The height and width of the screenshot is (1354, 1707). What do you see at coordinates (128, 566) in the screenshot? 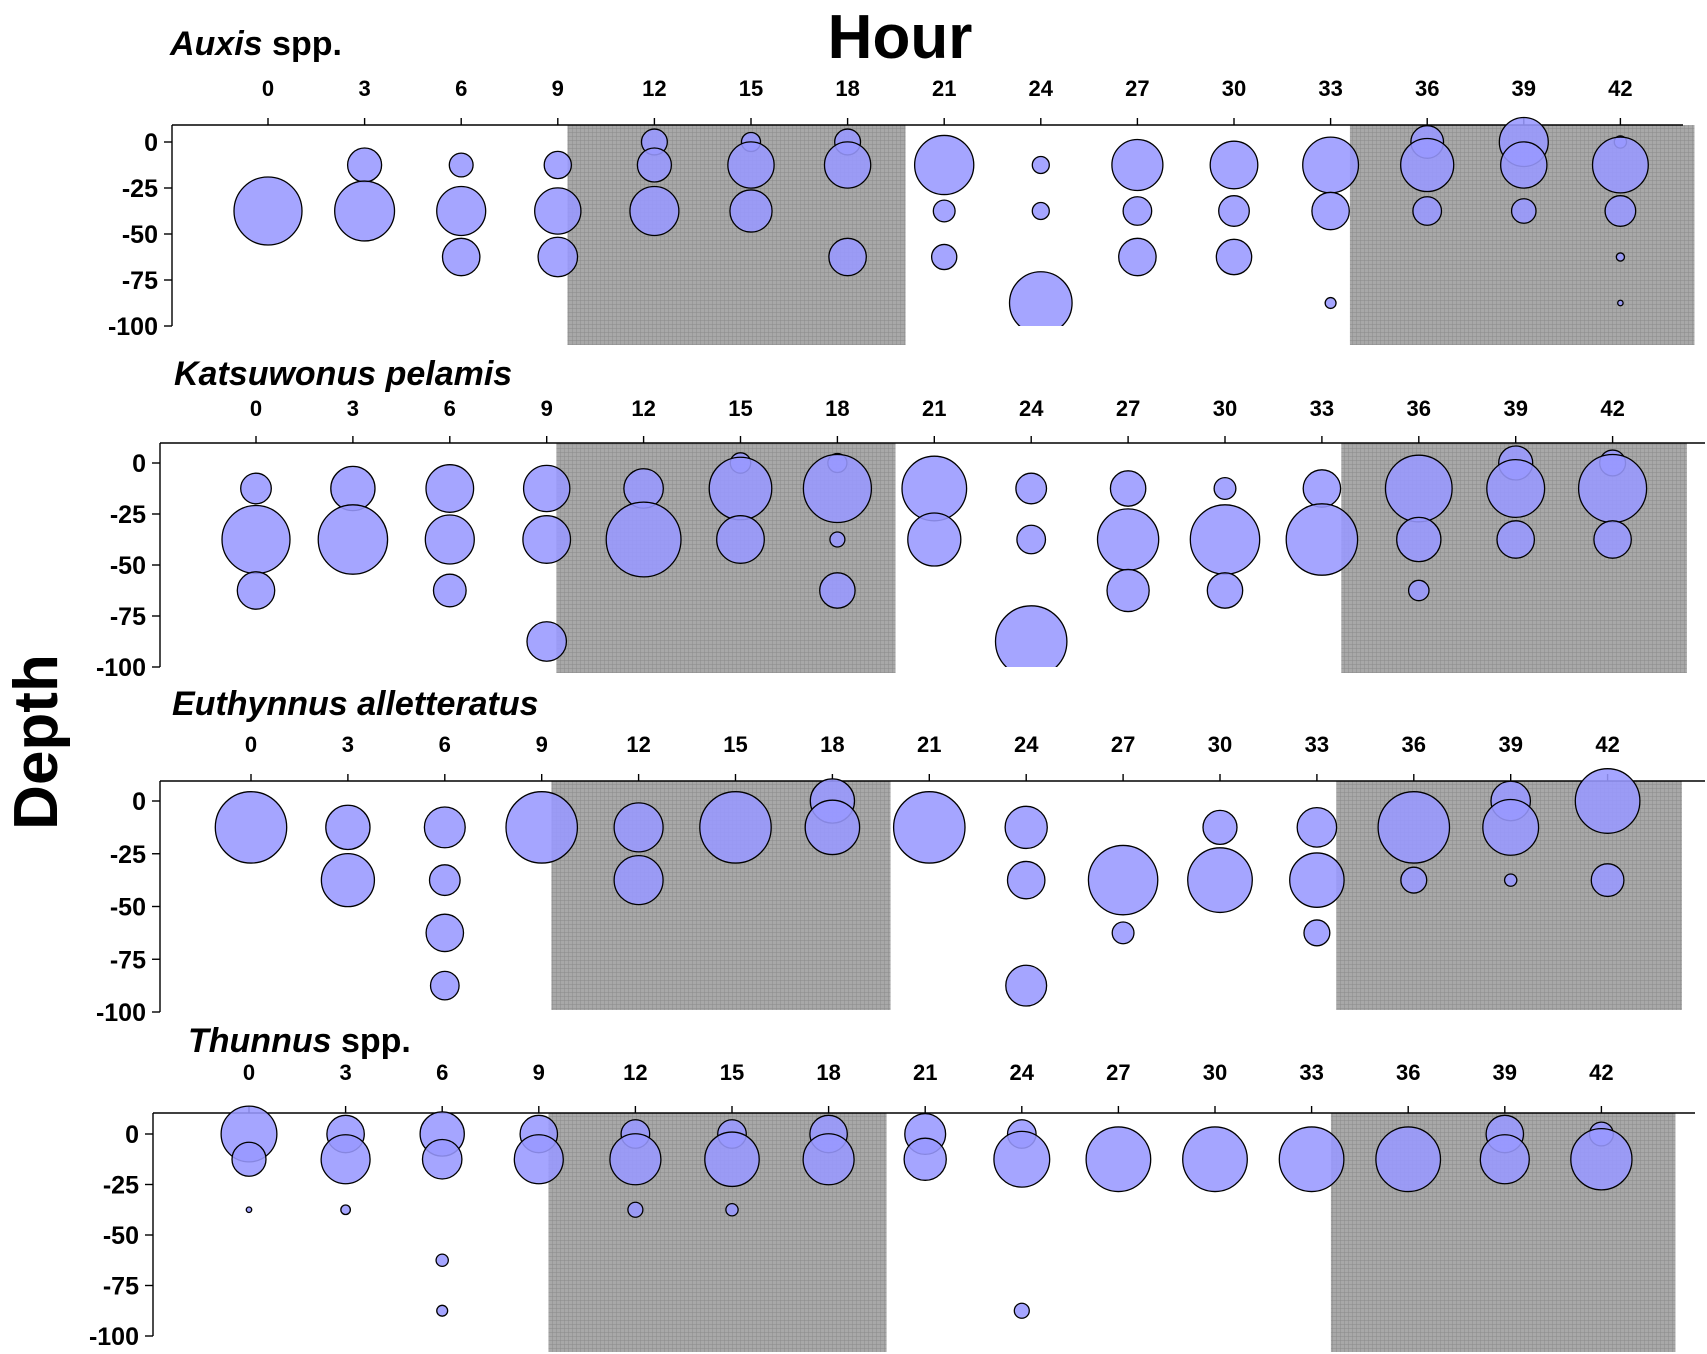
I see `y-tick-label: -50` at bounding box center [128, 566].